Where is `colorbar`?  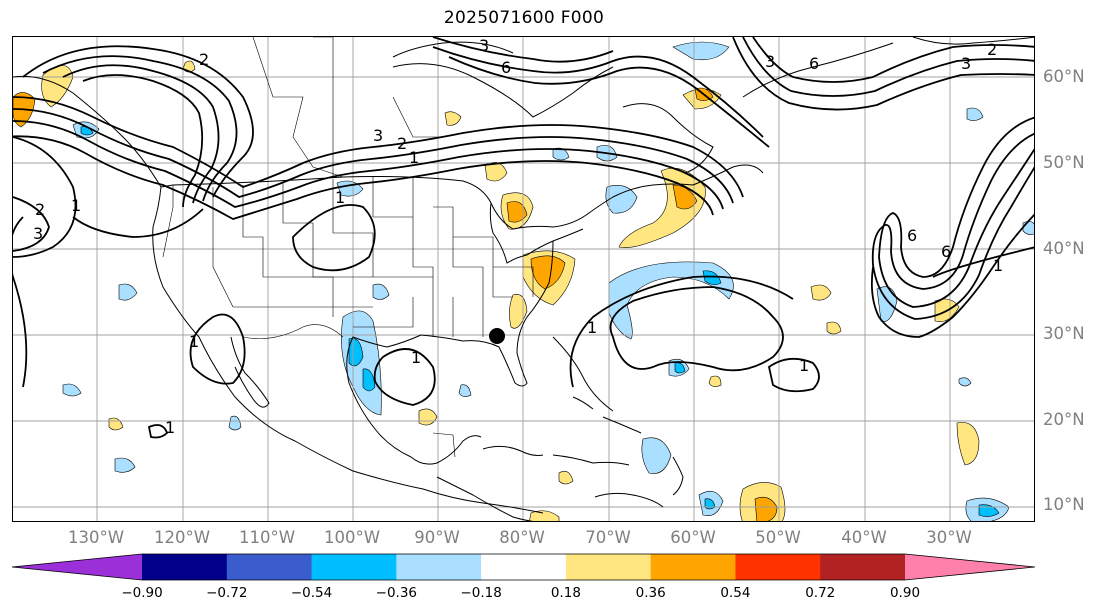
colorbar is located at coordinates (523, 567).